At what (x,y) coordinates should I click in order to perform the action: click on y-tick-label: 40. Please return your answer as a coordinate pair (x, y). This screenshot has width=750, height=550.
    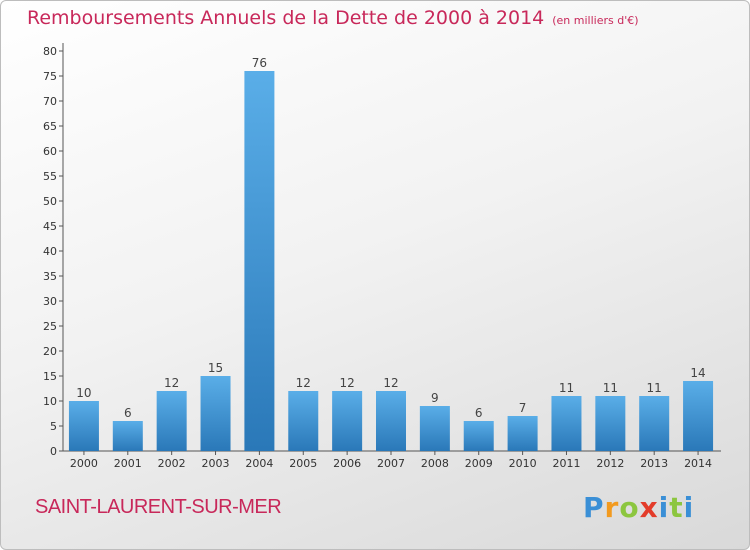
    Looking at the image, I should click on (50, 251).